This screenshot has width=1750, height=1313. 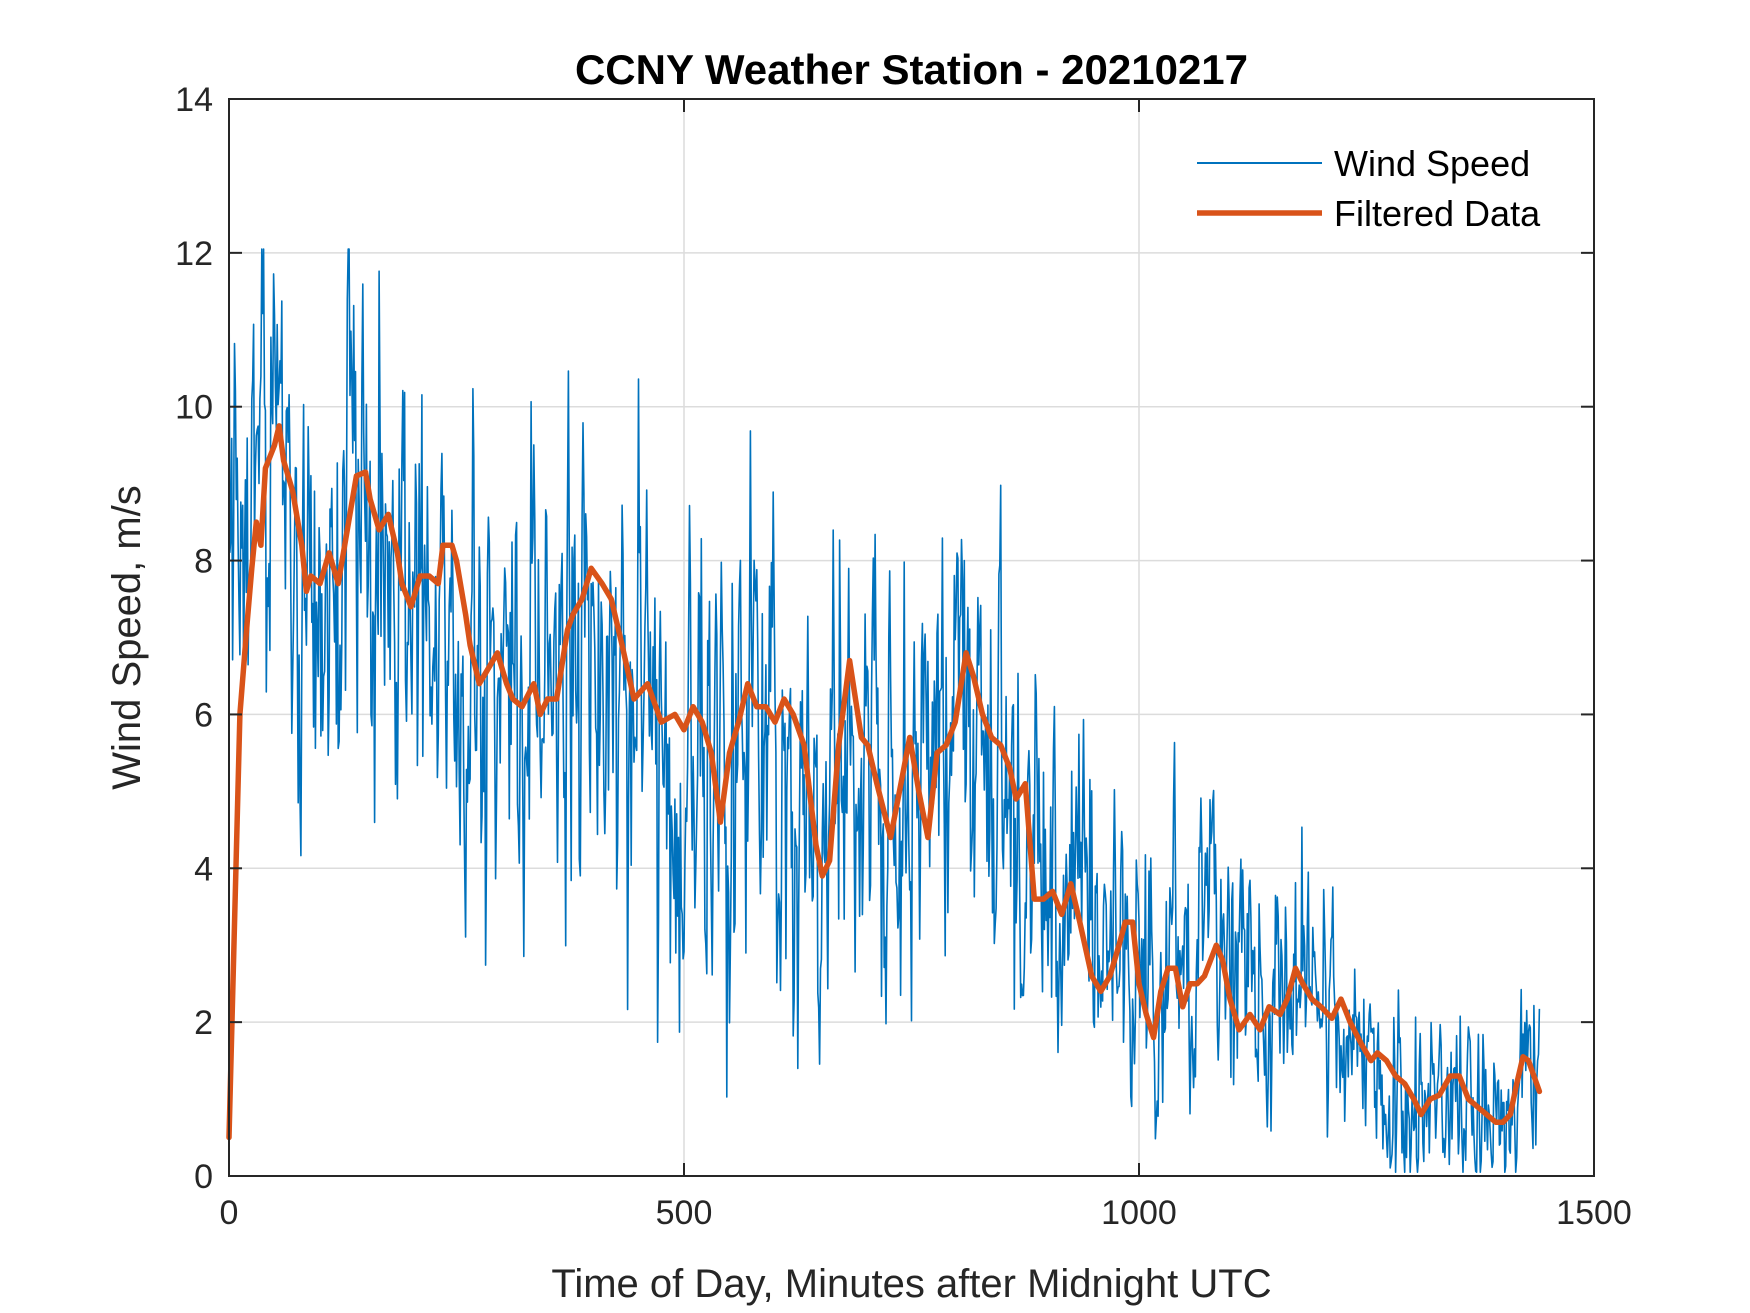 I want to click on x-tick-label: 0, so click(x=229, y=1213).